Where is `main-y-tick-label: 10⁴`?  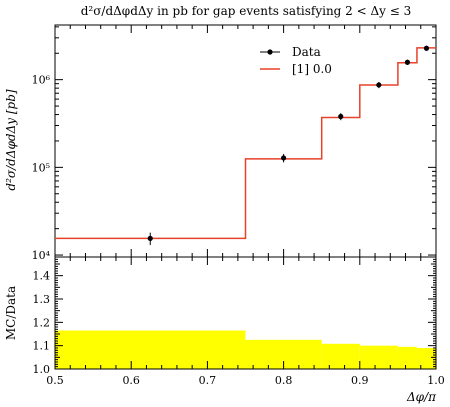 main-y-tick-label: 10⁴ is located at coordinates (41, 255).